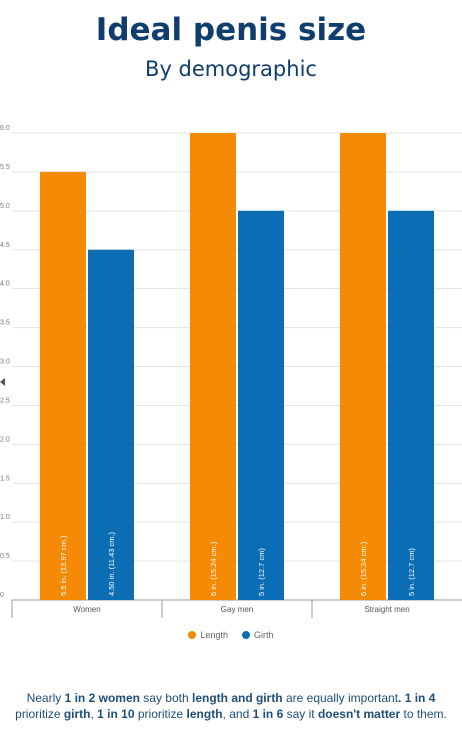 The width and height of the screenshot is (462, 753). What do you see at coordinates (5, 478) in the screenshot?
I see `y-tick-label: 1.5` at bounding box center [5, 478].